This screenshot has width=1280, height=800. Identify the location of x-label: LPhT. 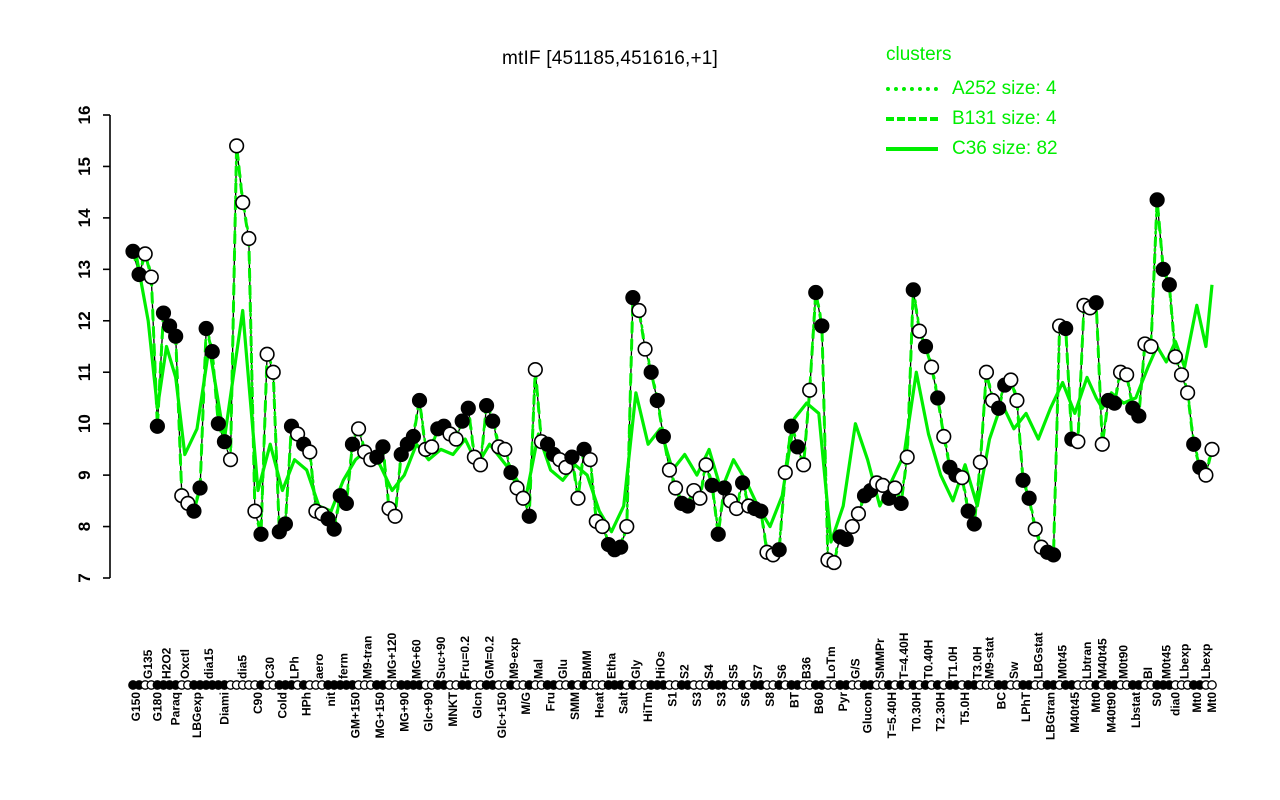
(1026, 706).